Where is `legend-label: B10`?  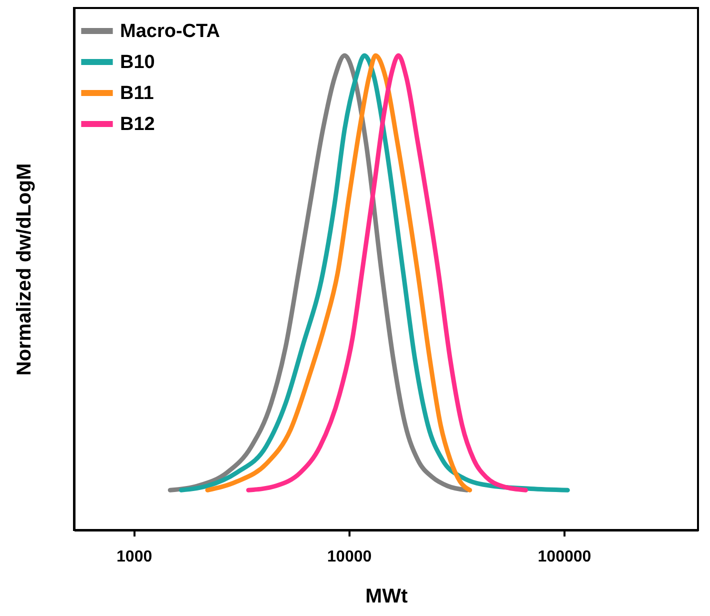 legend-label: B10 is located at coordinates (137, 62).